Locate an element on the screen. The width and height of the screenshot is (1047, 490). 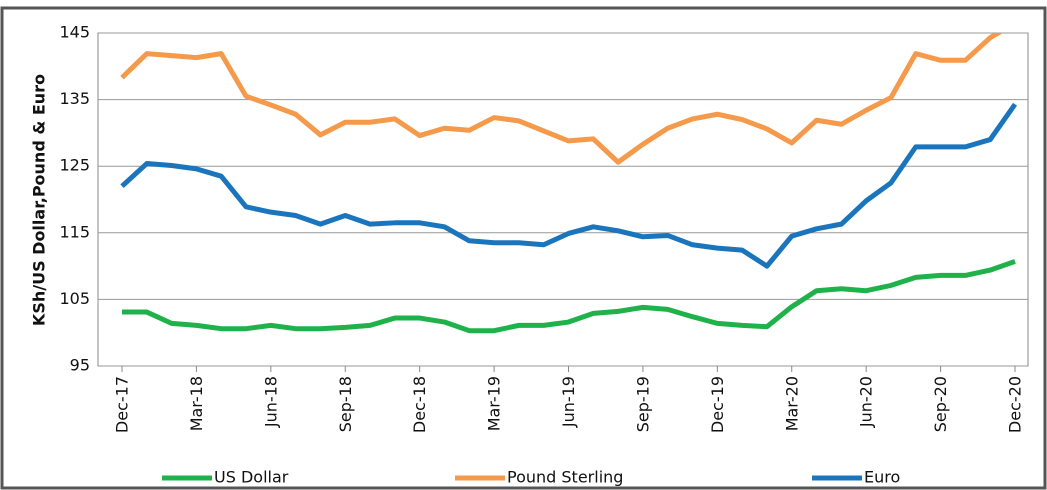
y-tick-label: 135 is located at coordinates (74, 98).